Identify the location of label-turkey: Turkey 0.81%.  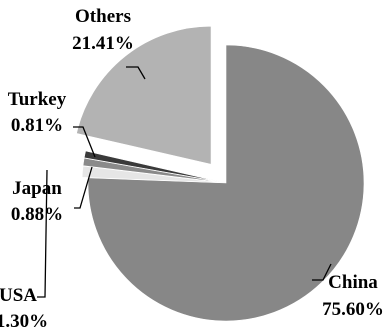
(37, 112).